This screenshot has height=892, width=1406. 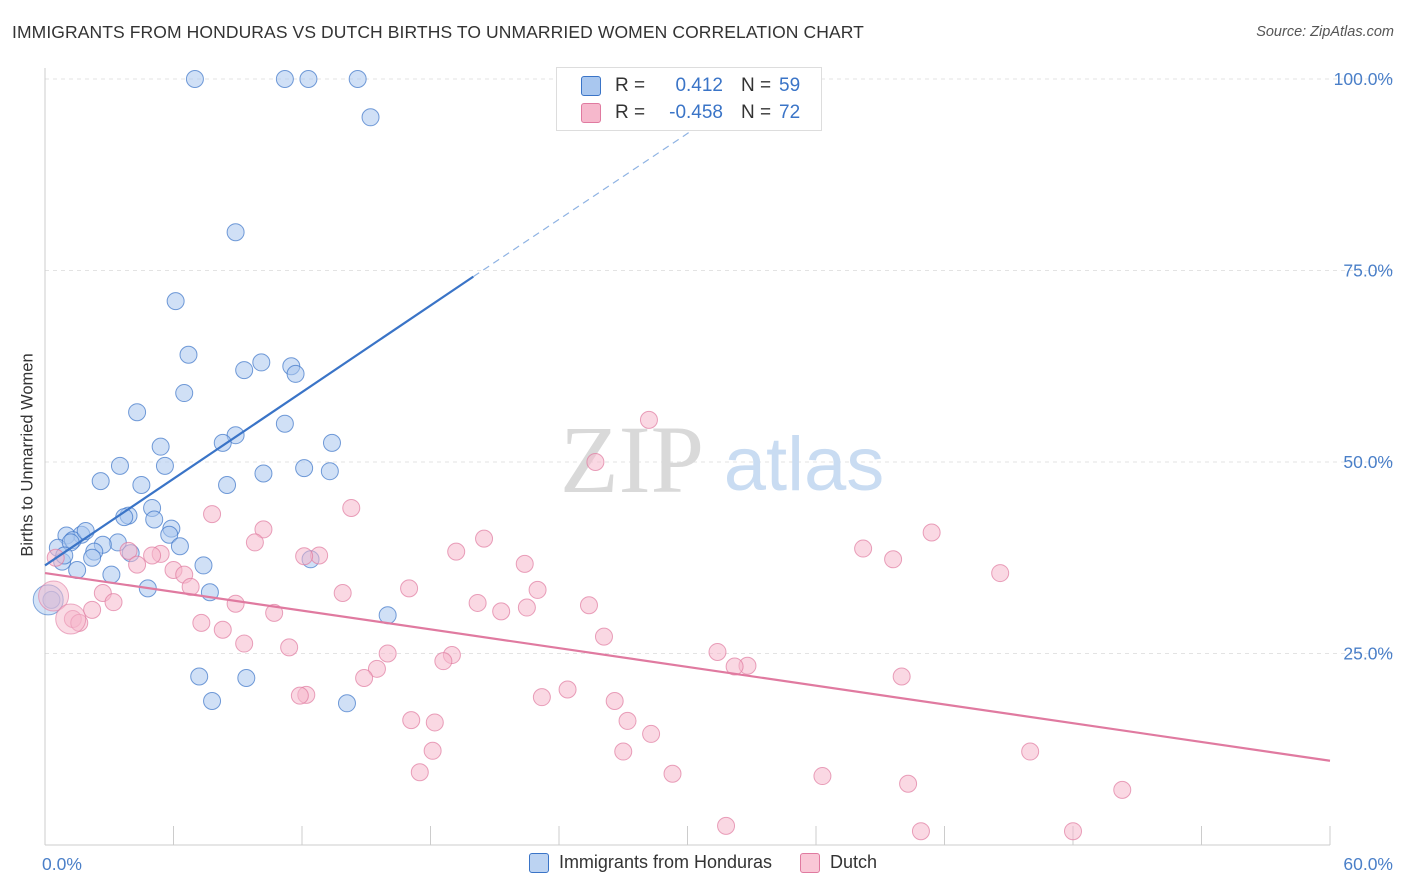 I want to click on trend-line-honduras, so click(x=259, y=421).